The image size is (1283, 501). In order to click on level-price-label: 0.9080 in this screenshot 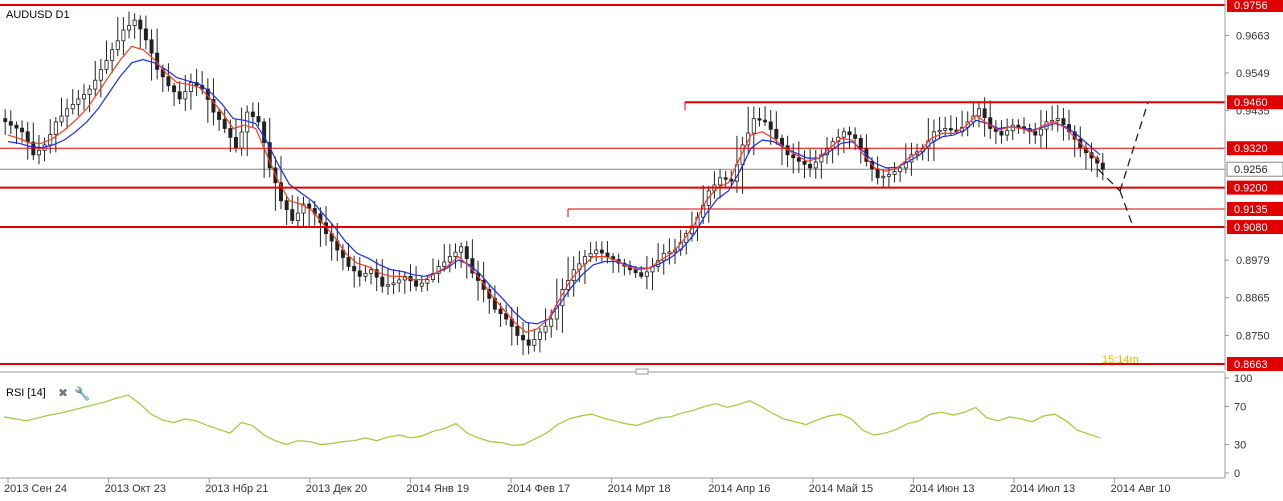, I will do `click(1251, 228)`.